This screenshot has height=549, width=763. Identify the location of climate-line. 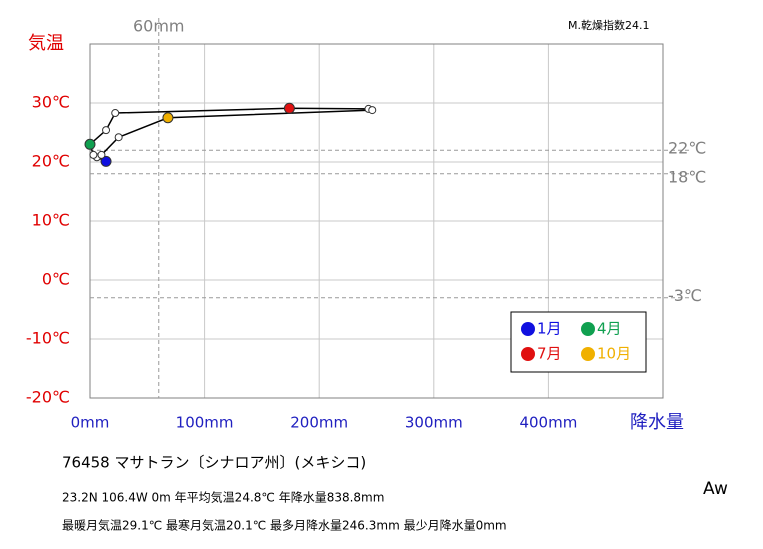
(231, 135).